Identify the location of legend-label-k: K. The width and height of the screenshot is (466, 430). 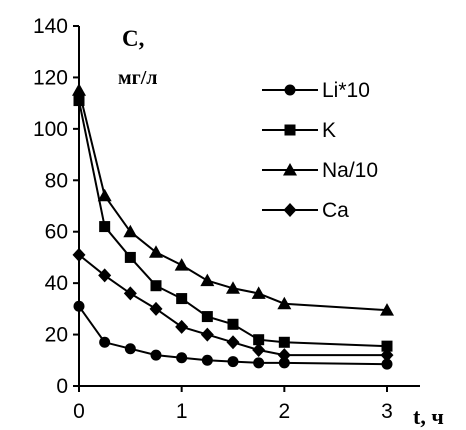
(329, 130).